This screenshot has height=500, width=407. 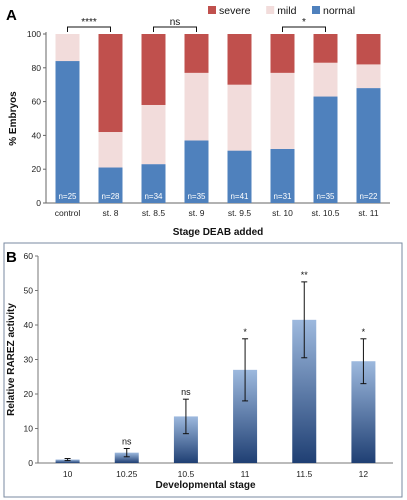 What do you see at coordinates (205, 485) in the screenshot?
I see `x-axis-title: Developmental stage` at bounding box center [205, 485].